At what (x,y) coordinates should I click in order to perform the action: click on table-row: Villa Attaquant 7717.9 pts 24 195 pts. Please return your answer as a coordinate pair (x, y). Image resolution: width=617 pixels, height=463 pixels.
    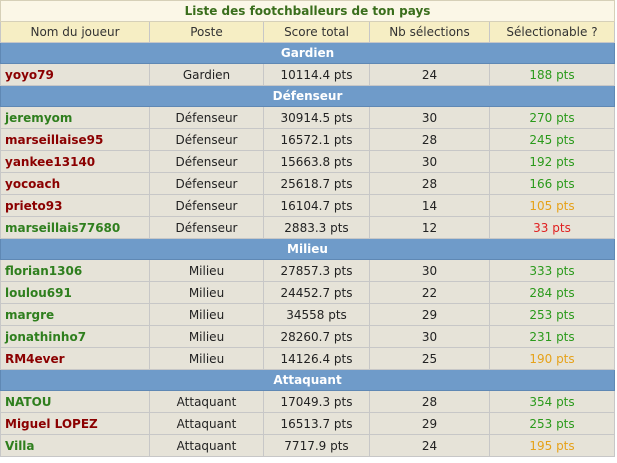
    Looking at the image, I should click on (307, 445).